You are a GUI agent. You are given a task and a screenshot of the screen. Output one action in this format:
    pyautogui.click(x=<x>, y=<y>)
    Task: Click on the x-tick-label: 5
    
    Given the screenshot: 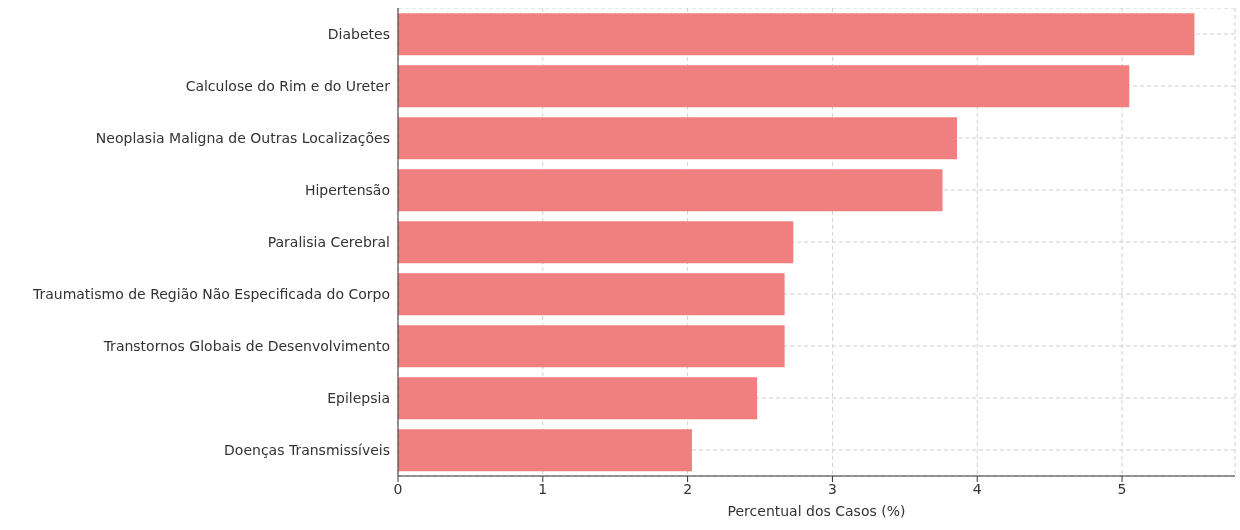 What is the action you would take?
    pyautogui.click(x=1122, y=488)
    